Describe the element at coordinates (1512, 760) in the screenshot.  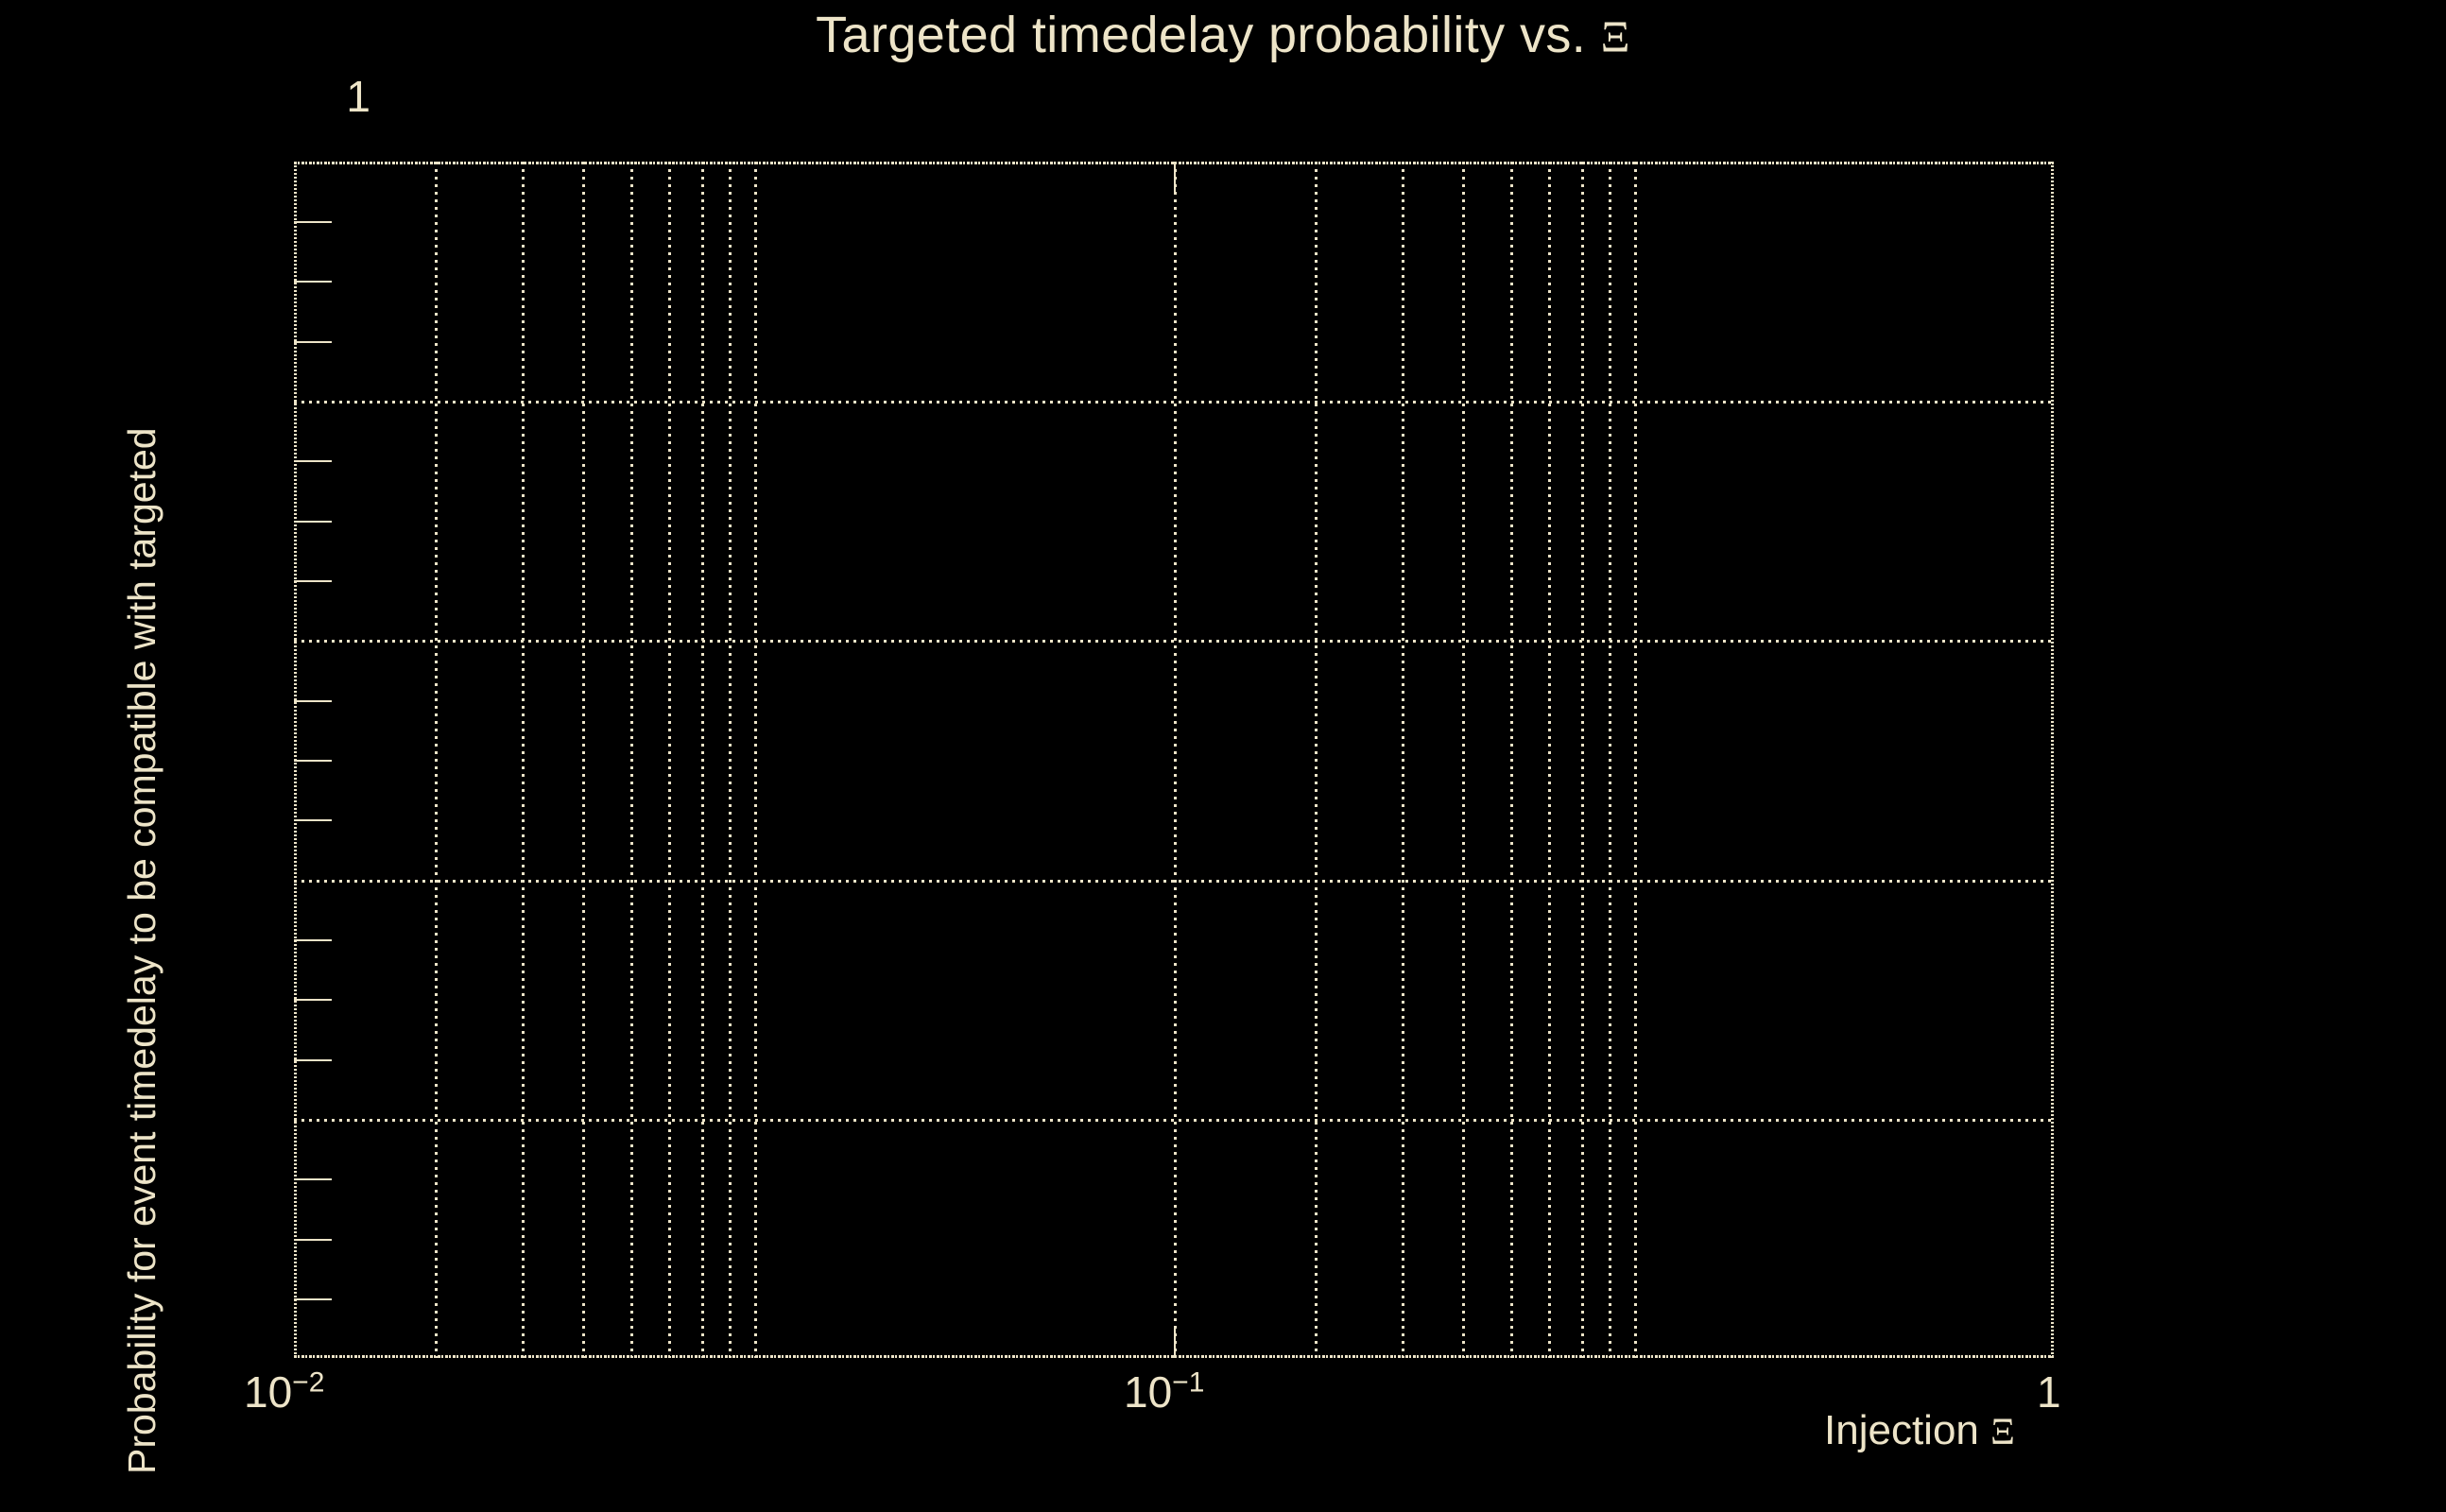
I see `gridline-v-0p5` at that location.